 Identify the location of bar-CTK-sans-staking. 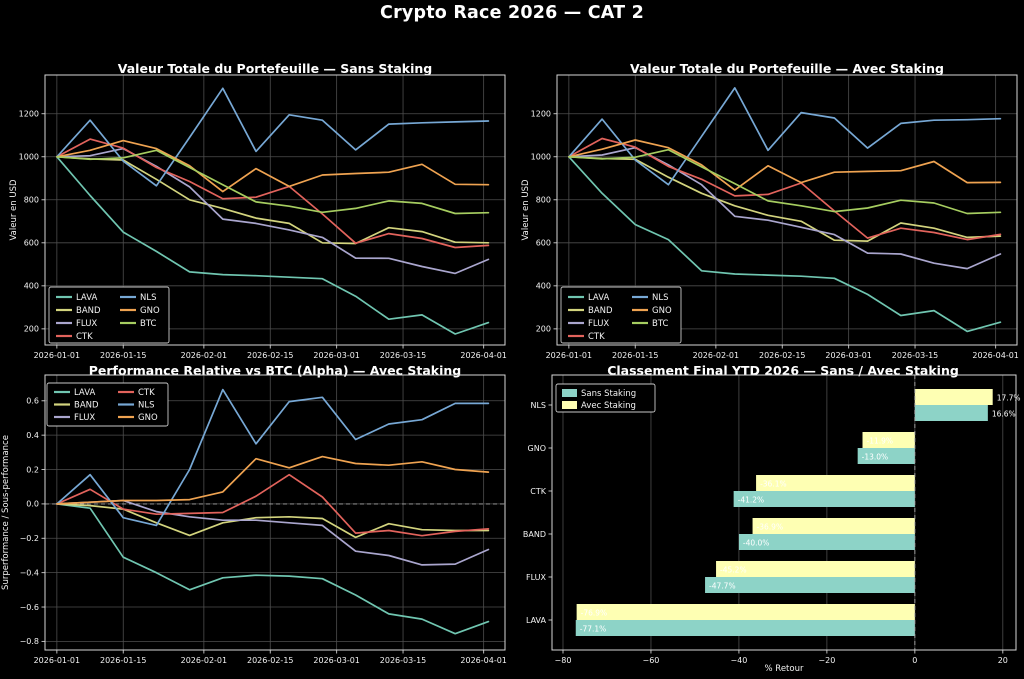
(824, 499).